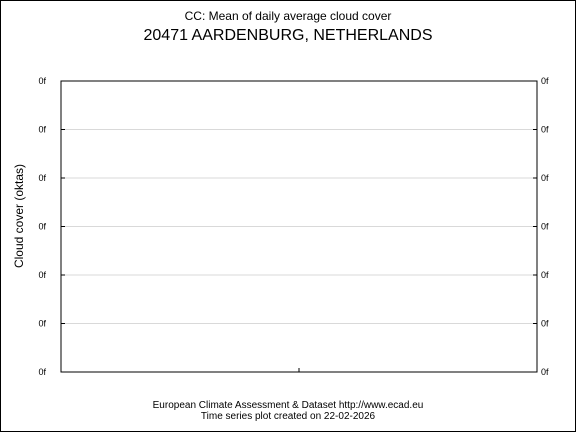  I want to click on chart-subtitle: 20471 AARDENBURG, NETHERLANDS, so click(288, 35).